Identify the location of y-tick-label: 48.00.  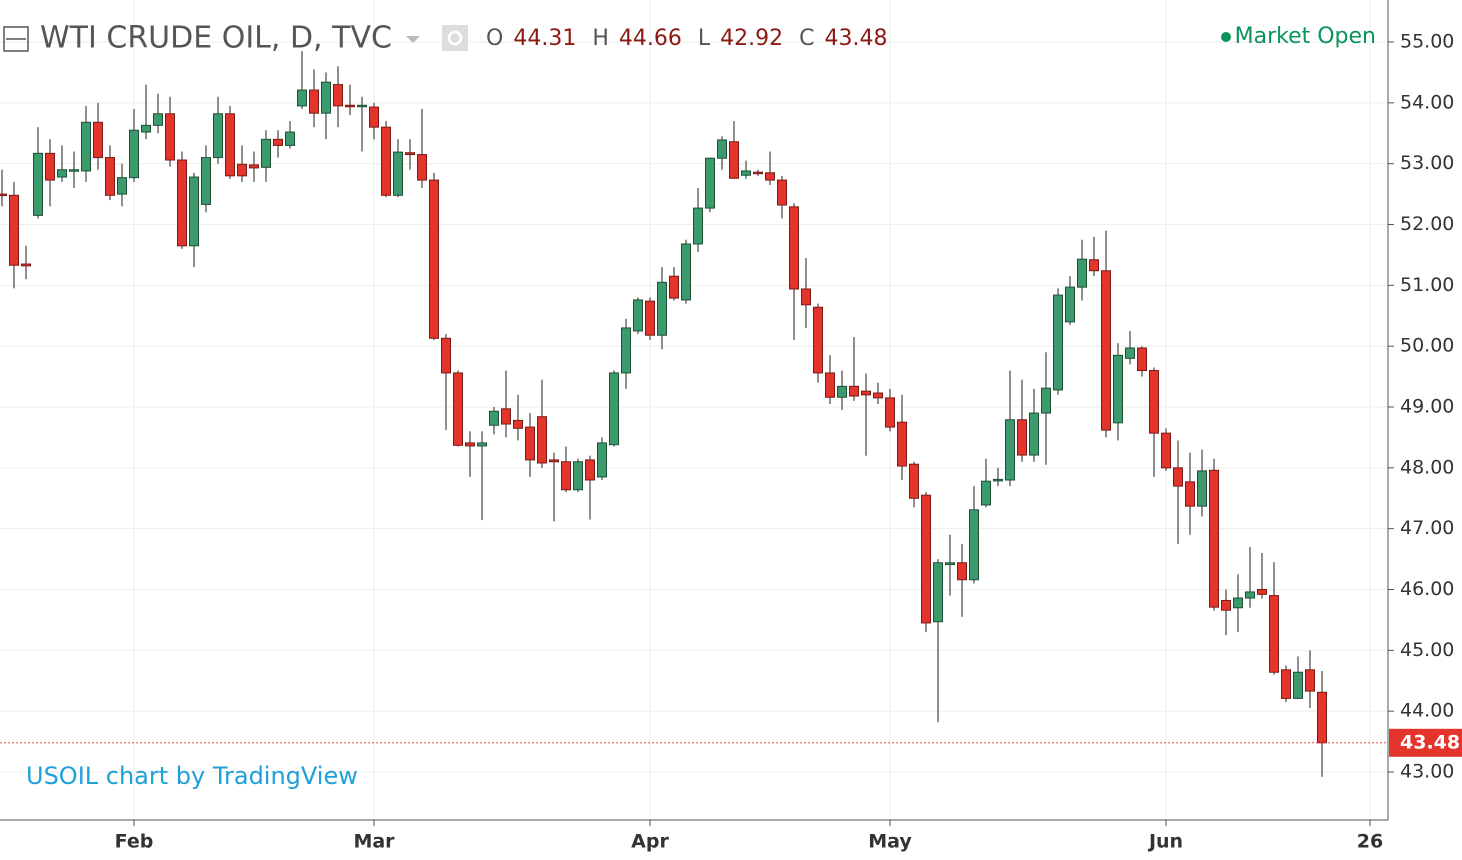
(1427, 467).